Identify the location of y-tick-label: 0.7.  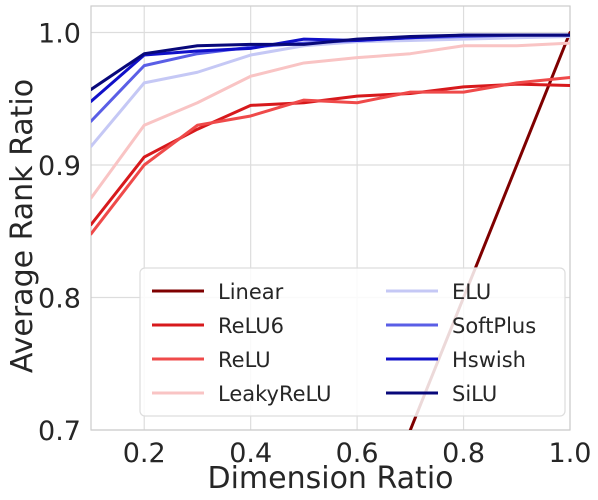
(59, 431).